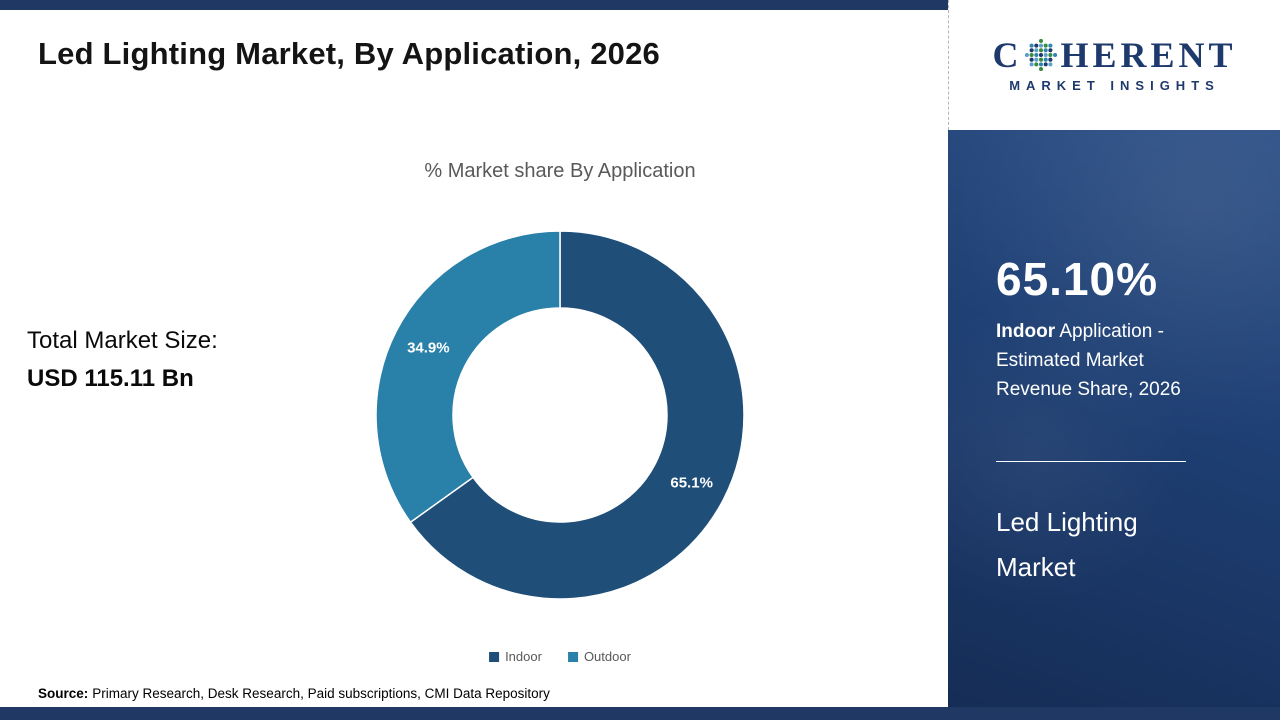 This screenshot has height=720, width=1280. What do you see at coordinates (560, 656) in the screenshot?
I see `chart-legend: Indoor Outdoor` at bounding box center [560, 656].